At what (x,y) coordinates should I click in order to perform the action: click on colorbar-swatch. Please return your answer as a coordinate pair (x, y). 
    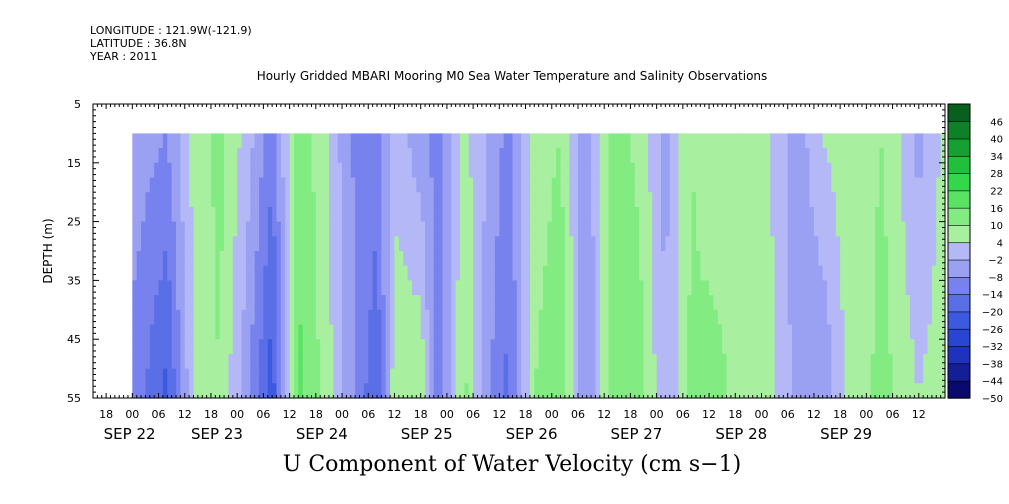
    Looking at the image, I should click on (959, 285).